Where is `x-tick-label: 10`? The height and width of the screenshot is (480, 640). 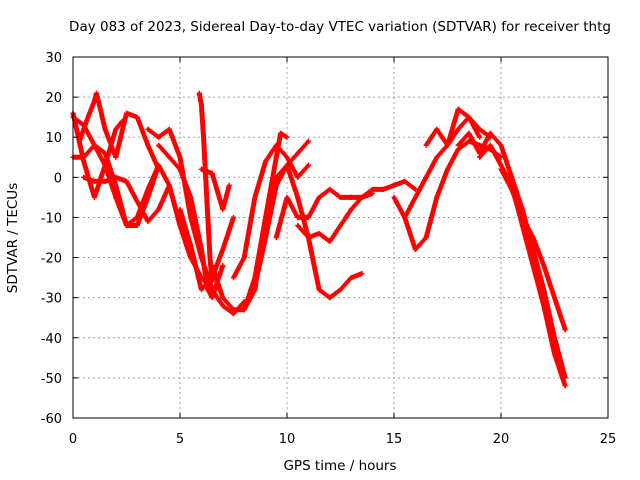
x-tick-label: 10 is located at coordinates (287, 439).